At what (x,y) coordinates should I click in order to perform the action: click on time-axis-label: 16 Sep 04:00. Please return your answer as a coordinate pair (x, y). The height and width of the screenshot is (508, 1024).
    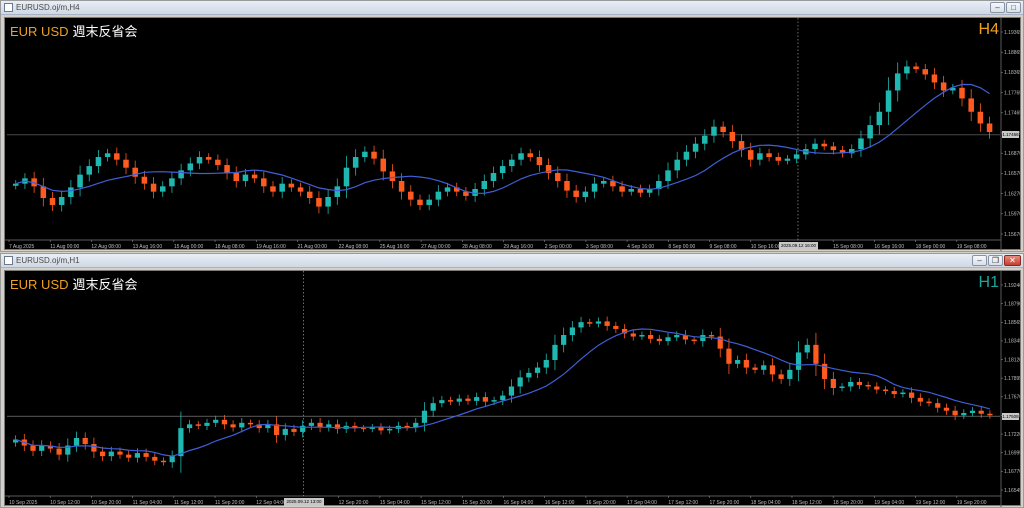
    Looking at the image, I should click on (519, 503).